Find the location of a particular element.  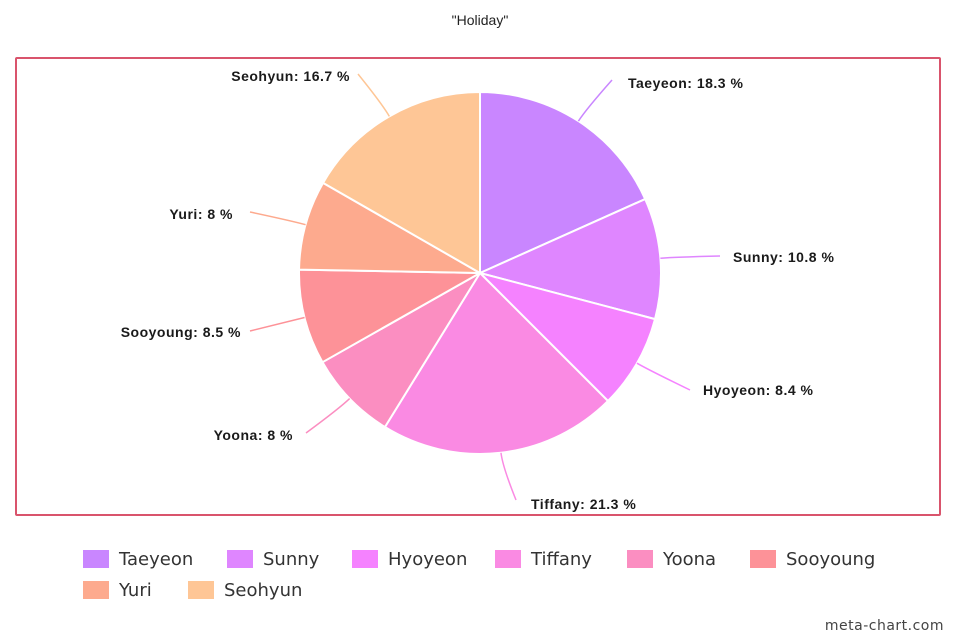

pie-slice-tiffany is located at coordinates (496, 363).